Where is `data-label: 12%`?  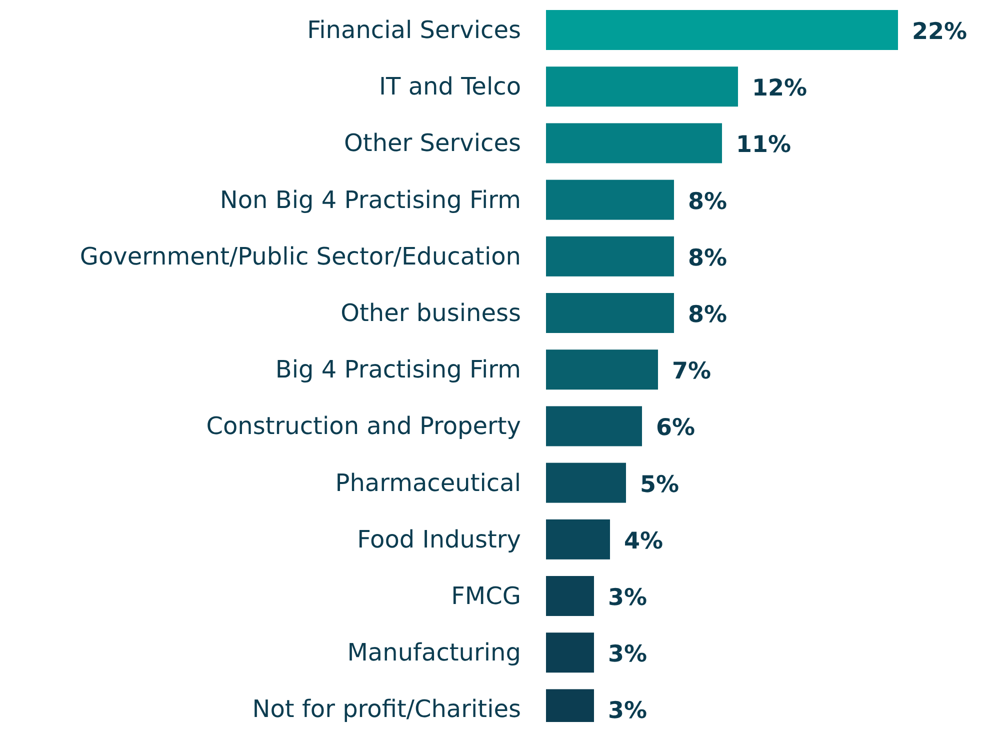 data-label: 12% is located at coordinates (780, 89).